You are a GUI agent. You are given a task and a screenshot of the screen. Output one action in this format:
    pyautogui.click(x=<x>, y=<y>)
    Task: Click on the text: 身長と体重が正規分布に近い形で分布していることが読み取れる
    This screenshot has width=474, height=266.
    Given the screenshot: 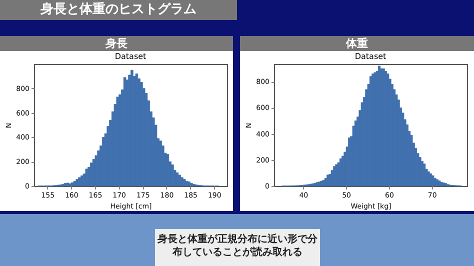 What is the action you would take?
    pyautogui.click(x=237, y=247)
    